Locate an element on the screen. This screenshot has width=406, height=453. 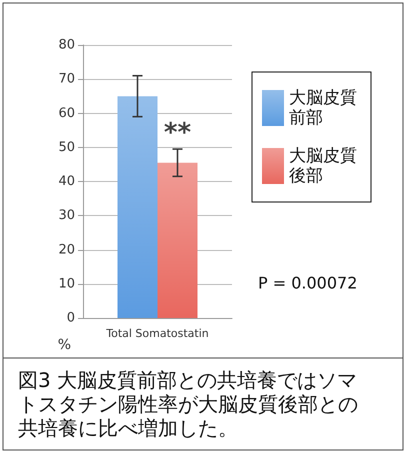
caption: 図3 大脳皮質前部との共培養ではソマトスタチン陽性率が大脳皮質後部との共培養に比べ増加した。 is located at coordinates (188, 404).